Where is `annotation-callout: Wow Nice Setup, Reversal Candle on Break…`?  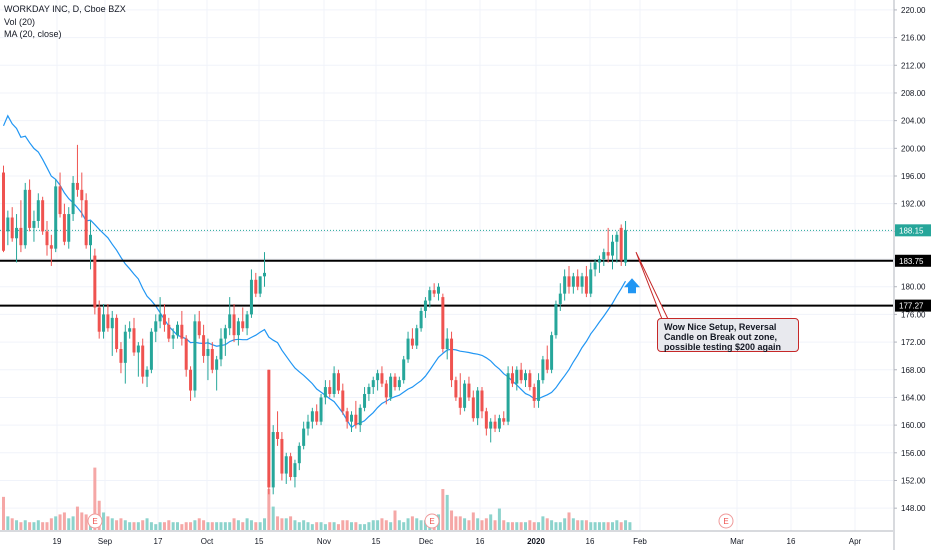
annotation-callout: Wow Nice Setup, Reversal Candle on Break… is located at coordinates (728, 335).